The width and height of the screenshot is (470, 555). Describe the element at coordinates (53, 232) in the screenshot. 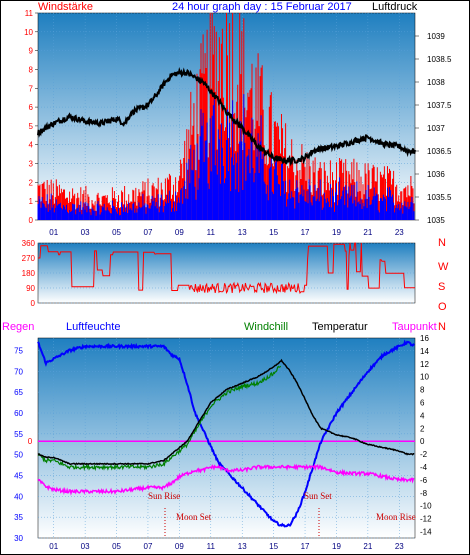

I see `wind-x-tick: 01` at that location.